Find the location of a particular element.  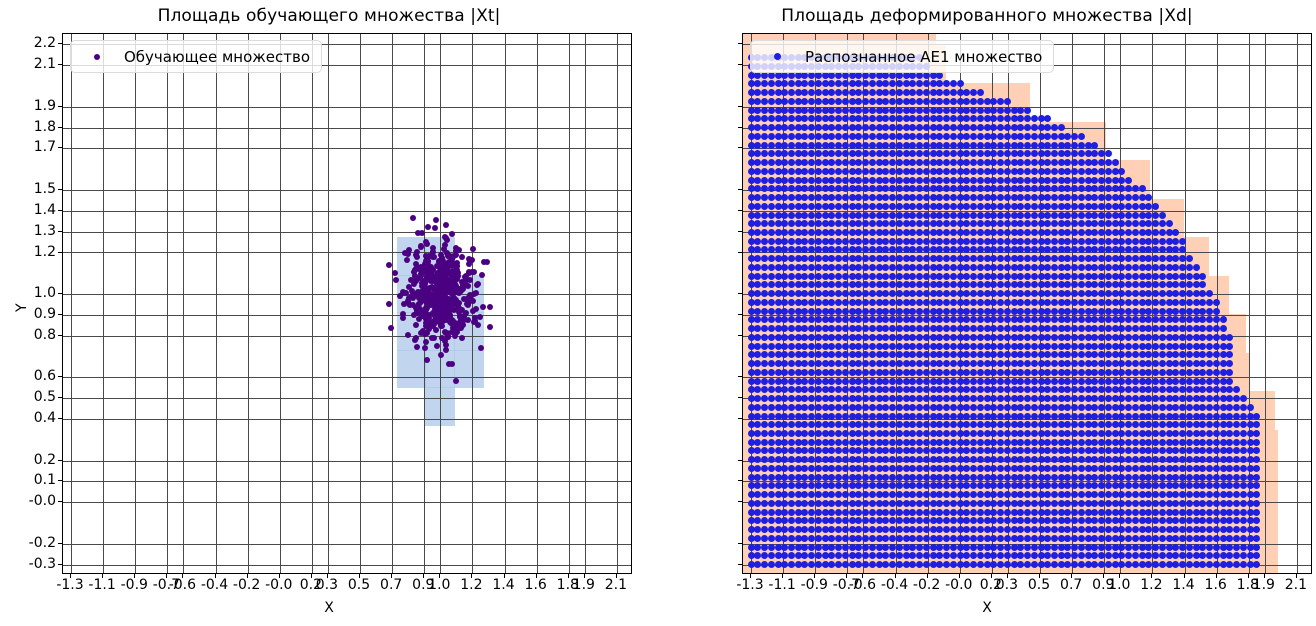

legend-right: Распознанное AE1 множество is located at coordinates (902, 56).